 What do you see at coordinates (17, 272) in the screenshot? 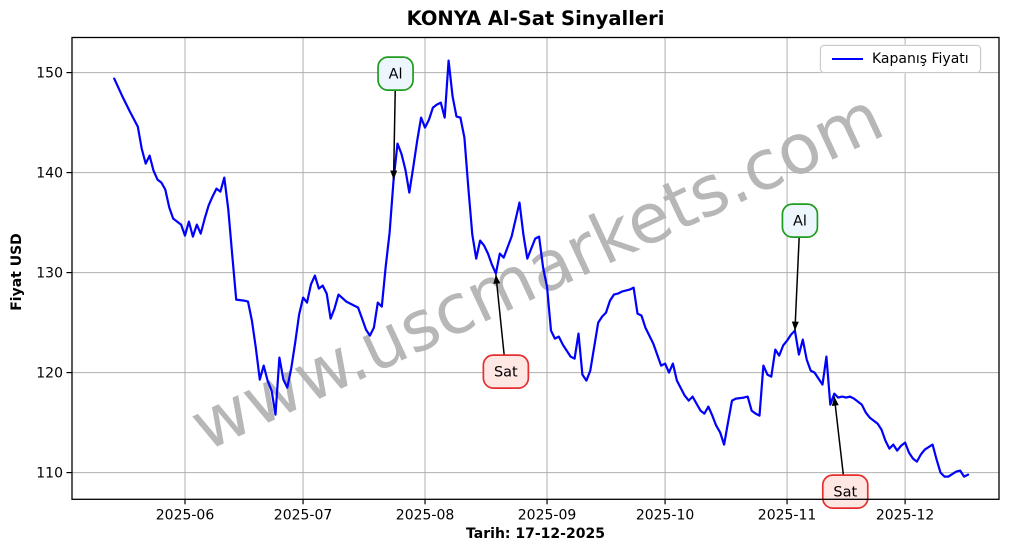
I see `y-axis-title: Fiyat USD` at bounding box center [17, 272].